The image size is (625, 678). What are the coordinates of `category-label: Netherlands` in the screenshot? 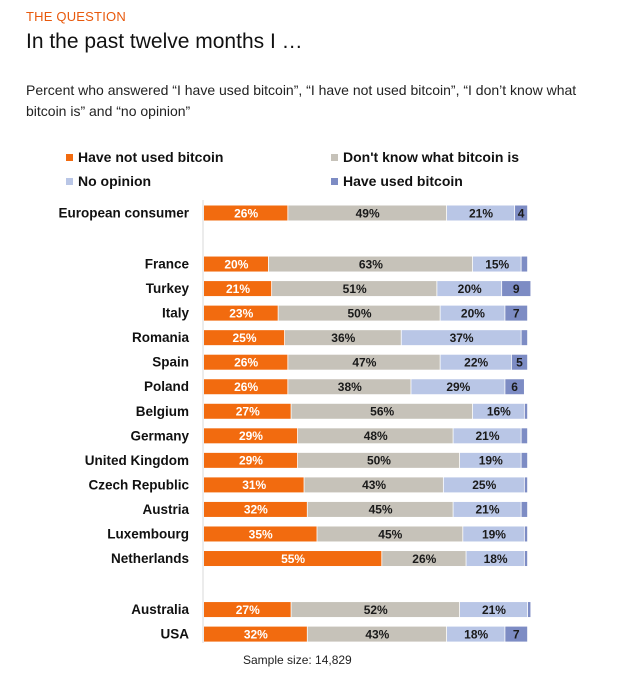 It's located at (150, 558).